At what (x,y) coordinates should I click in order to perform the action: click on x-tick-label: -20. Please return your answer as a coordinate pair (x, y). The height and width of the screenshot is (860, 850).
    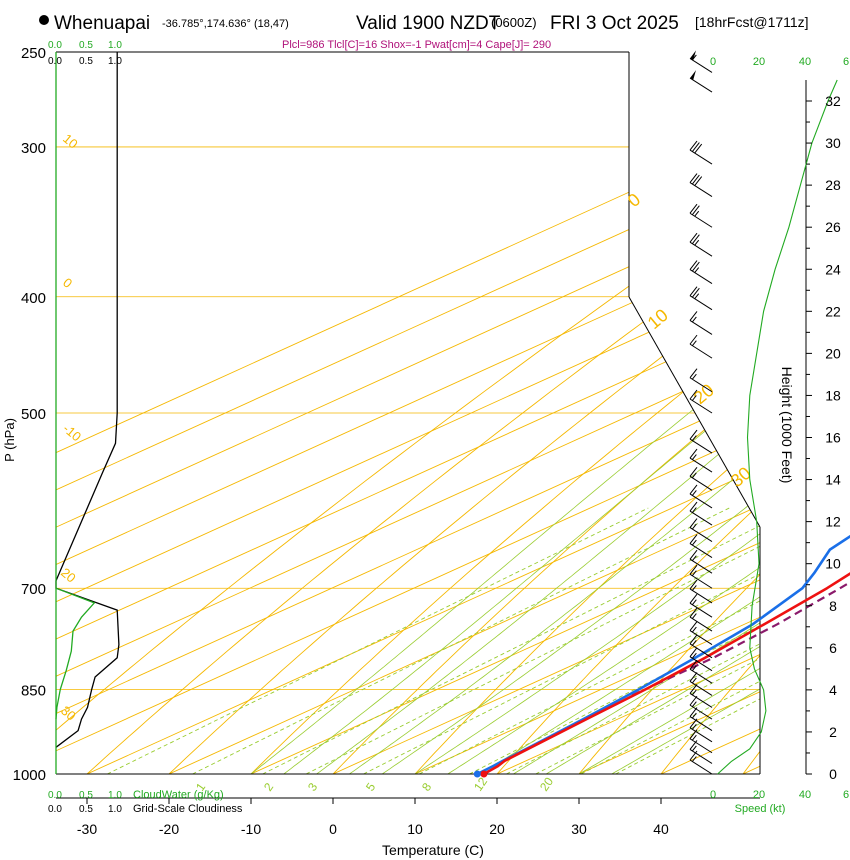
    Looking at the image, I should click on (169, 829).